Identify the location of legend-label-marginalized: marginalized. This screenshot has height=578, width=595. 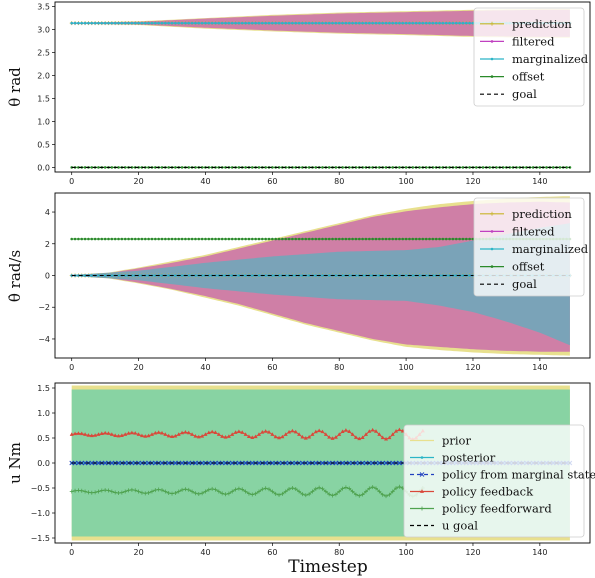
(550, 59).